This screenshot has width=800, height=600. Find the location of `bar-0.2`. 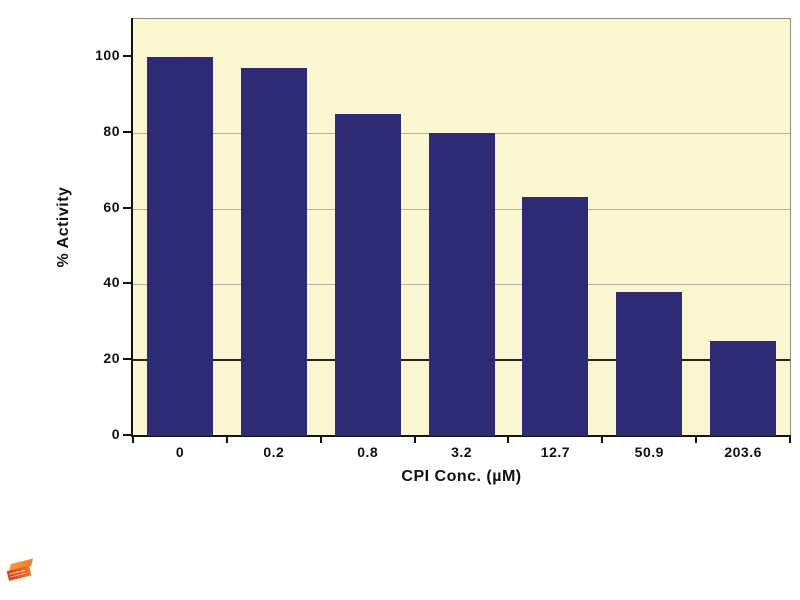

bar-0.2 is located at coordinates (273, 252).